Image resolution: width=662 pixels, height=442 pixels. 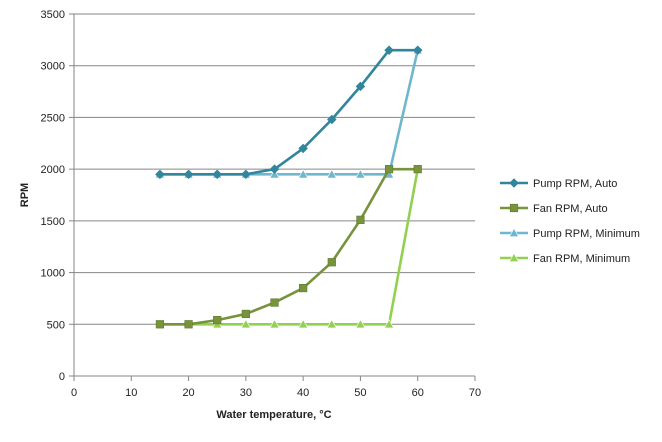 What do you see at coordinates (56, 325) in the screenshot?
I see `y-tick-label: 500` at bounding box center [56, 325].